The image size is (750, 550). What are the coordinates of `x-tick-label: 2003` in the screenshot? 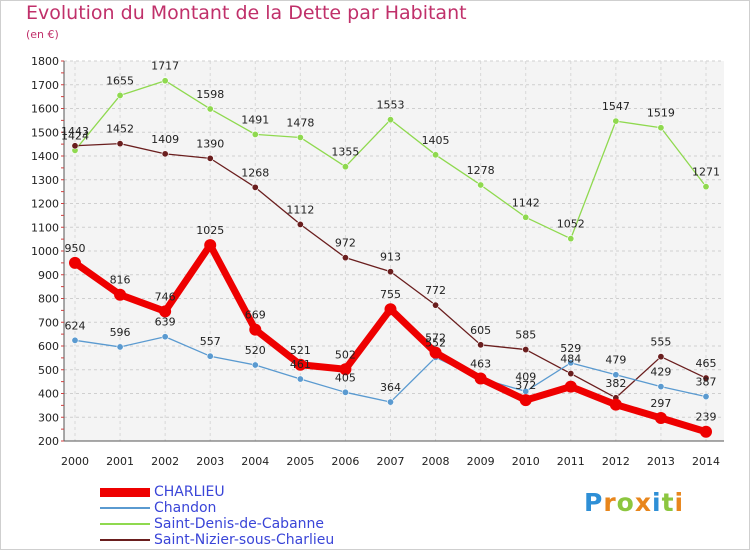 It's located at (210, 461).